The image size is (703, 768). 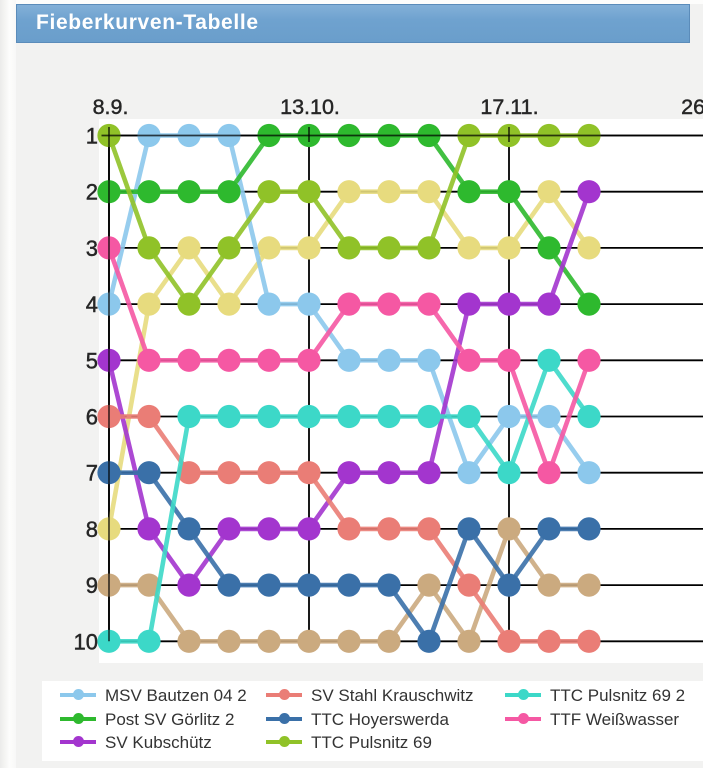 What do you see at coordinates (92, 529) in the screenshot?
I see `svg-text: 8` at bounding box center [92, 529].